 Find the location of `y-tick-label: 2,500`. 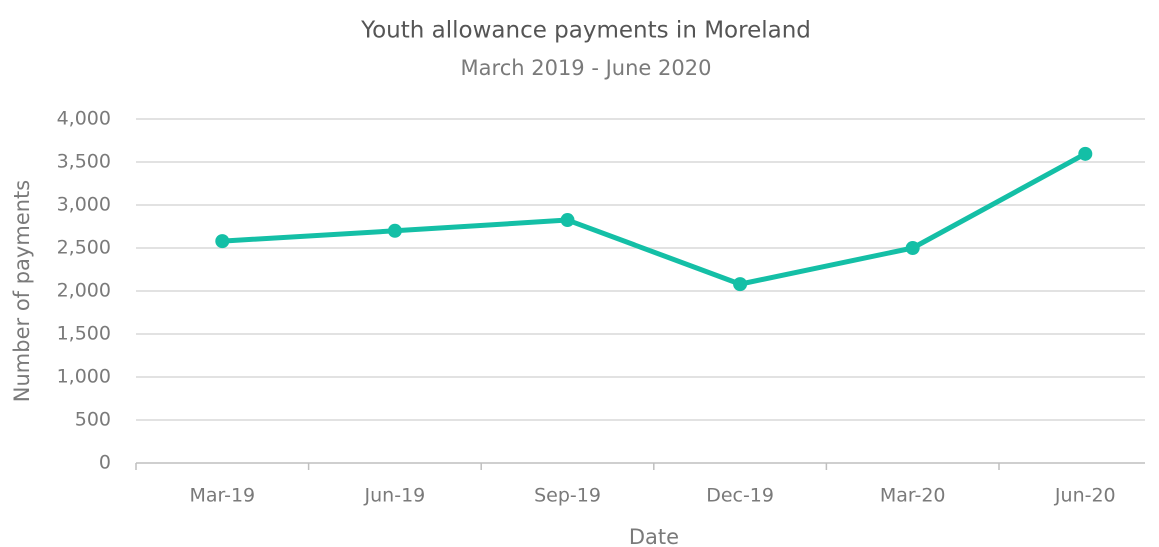

y-tick-label: 2,500 is located at coordinates (84, 248).